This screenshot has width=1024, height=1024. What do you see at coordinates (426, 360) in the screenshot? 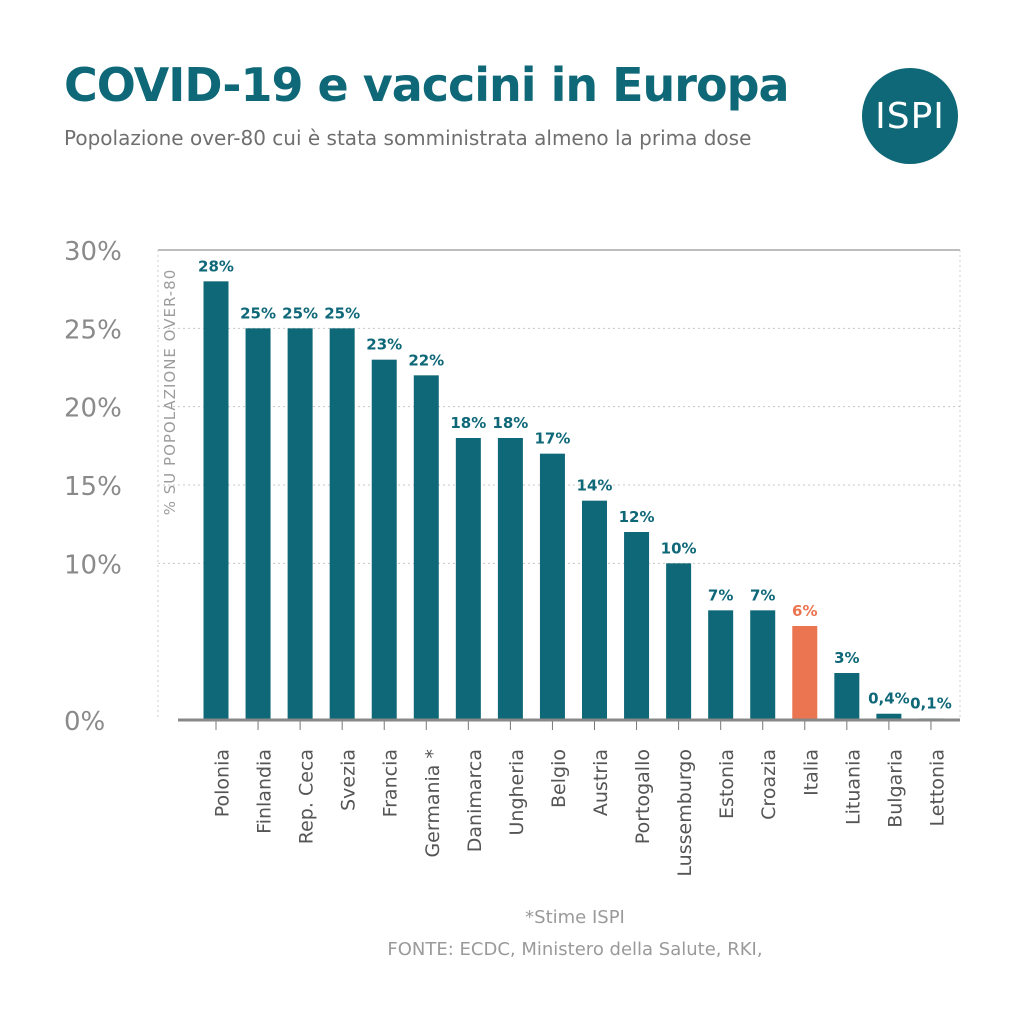
I see `data-label: 22%` at bounding box center [426, 360].